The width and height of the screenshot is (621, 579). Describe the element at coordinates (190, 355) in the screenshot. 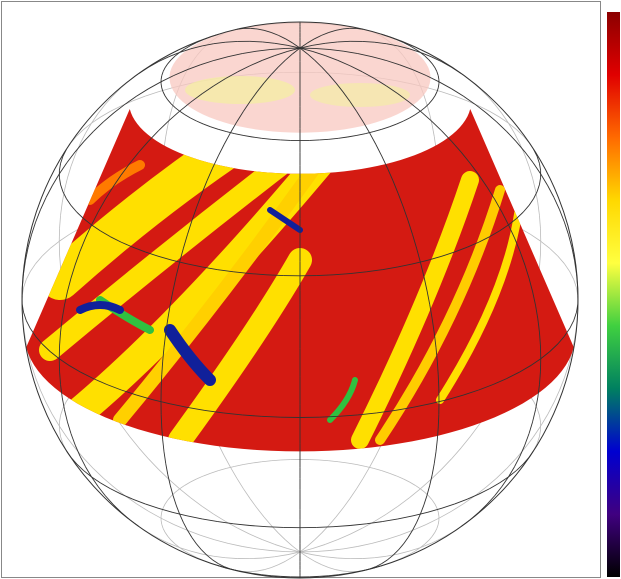

I see `streak` at that location.